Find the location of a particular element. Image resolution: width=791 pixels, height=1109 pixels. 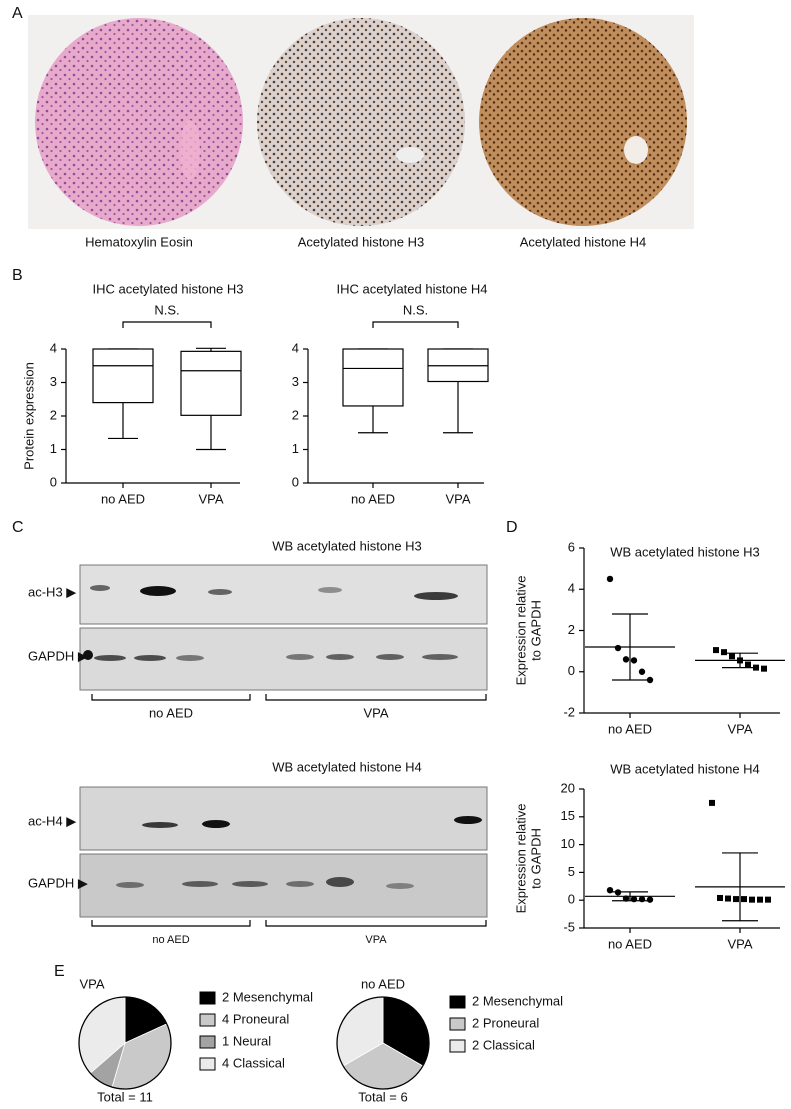

blot-row-label: ac-H4 ▶ is located at coordinates (52, 820).